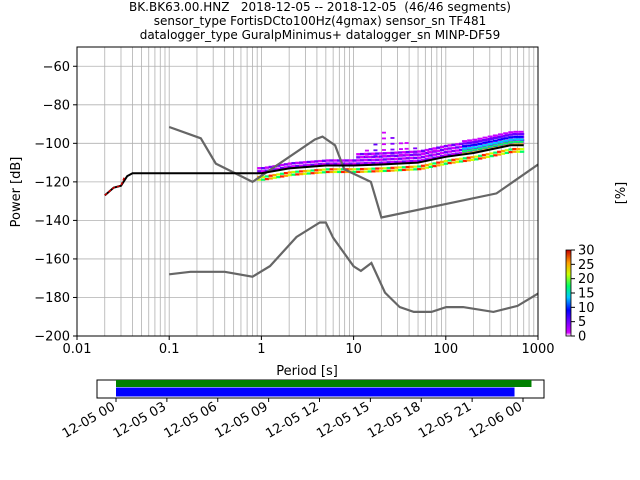 The width and height of the screenshot is (640, 480). I want to click on y-tick-label: −80, so click(56, 105).